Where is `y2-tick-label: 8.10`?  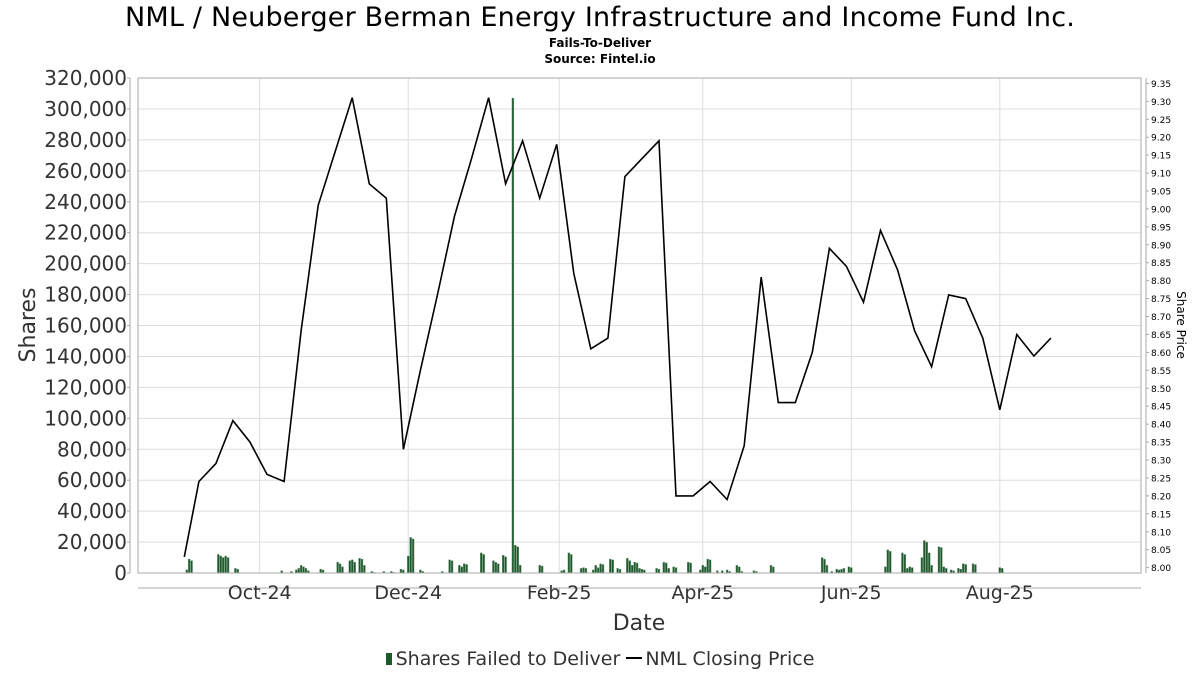
y2-tick-label: 8.10 is located at coordinates (1161, 533).